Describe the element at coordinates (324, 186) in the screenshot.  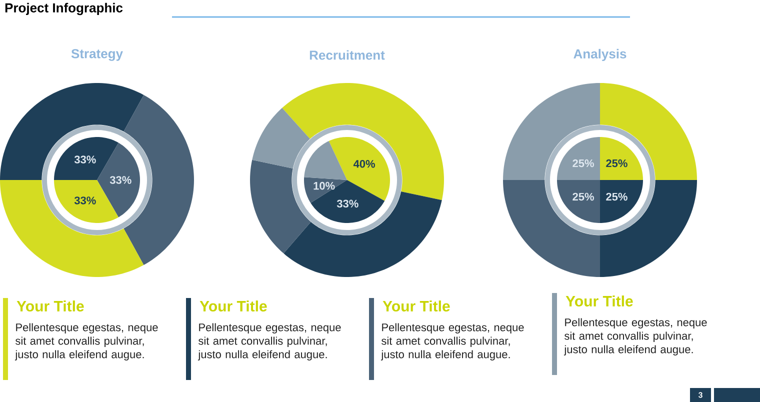
I see `data-label: 10%` at that location.